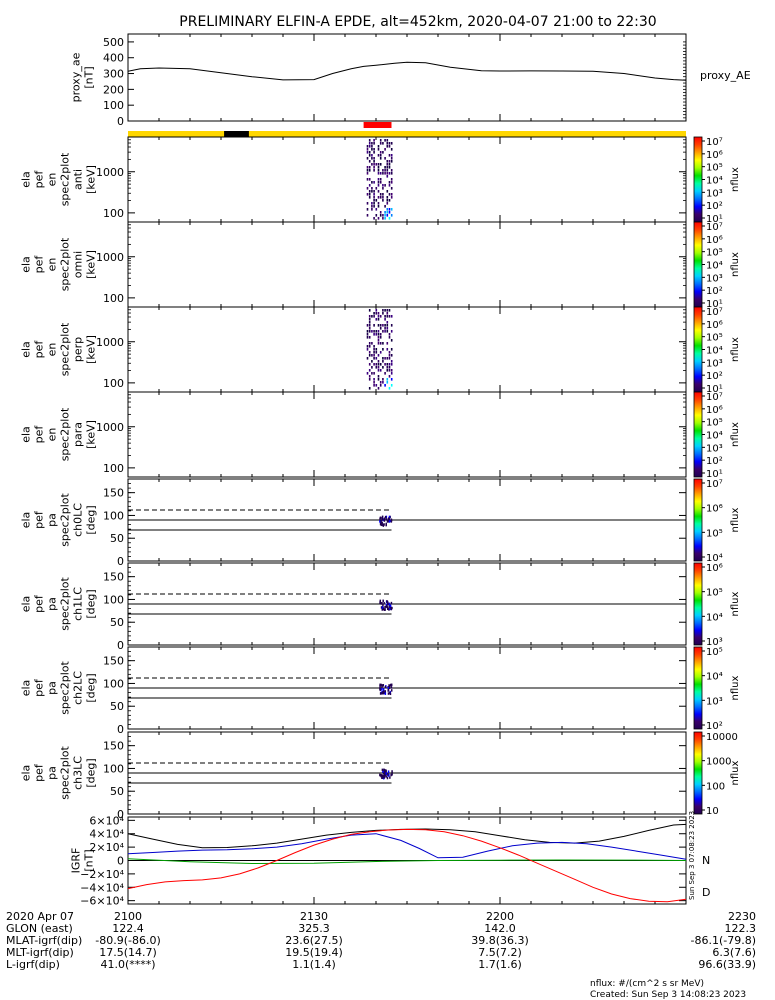 The image size is (775, 1000). Describe the element at coordinates (78, 179) in the screenshot. I see `y-axis-label-line: anti` at that location.